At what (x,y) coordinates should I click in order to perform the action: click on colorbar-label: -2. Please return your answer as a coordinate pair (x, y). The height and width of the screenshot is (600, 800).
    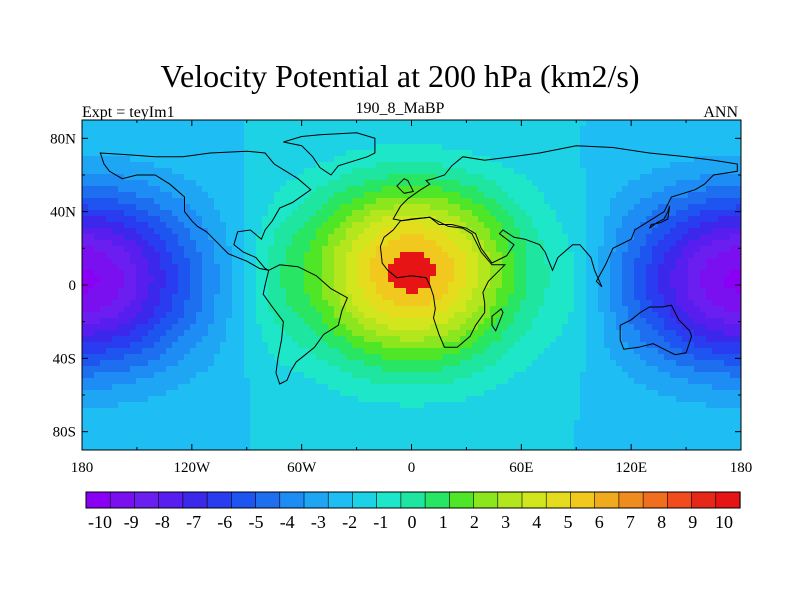
    Looking at the image, I should click on (349, 522).